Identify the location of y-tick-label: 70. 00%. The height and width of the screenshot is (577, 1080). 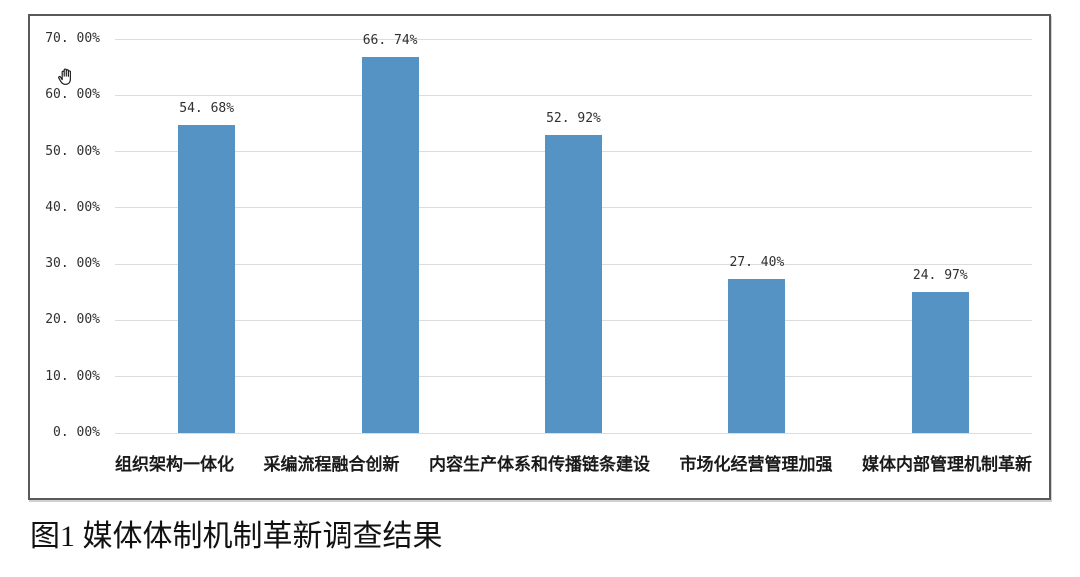
(72, 38).